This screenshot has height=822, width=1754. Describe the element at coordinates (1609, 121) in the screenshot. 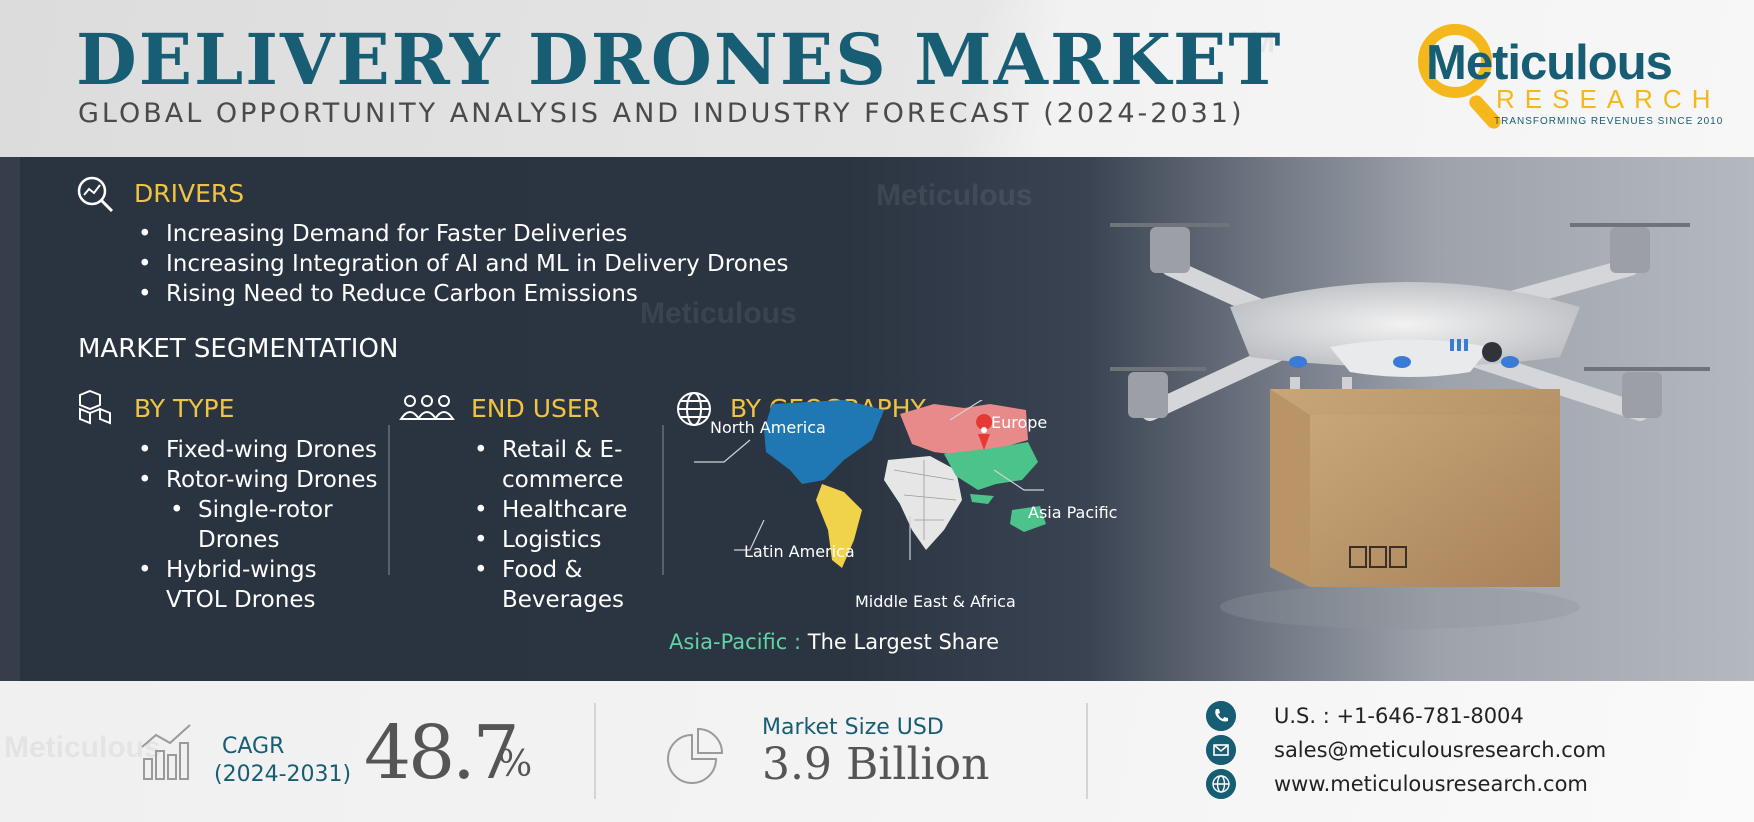

I see `logo-tagline: TRANSFORMING REVENUES SINCE 2010` at that location.